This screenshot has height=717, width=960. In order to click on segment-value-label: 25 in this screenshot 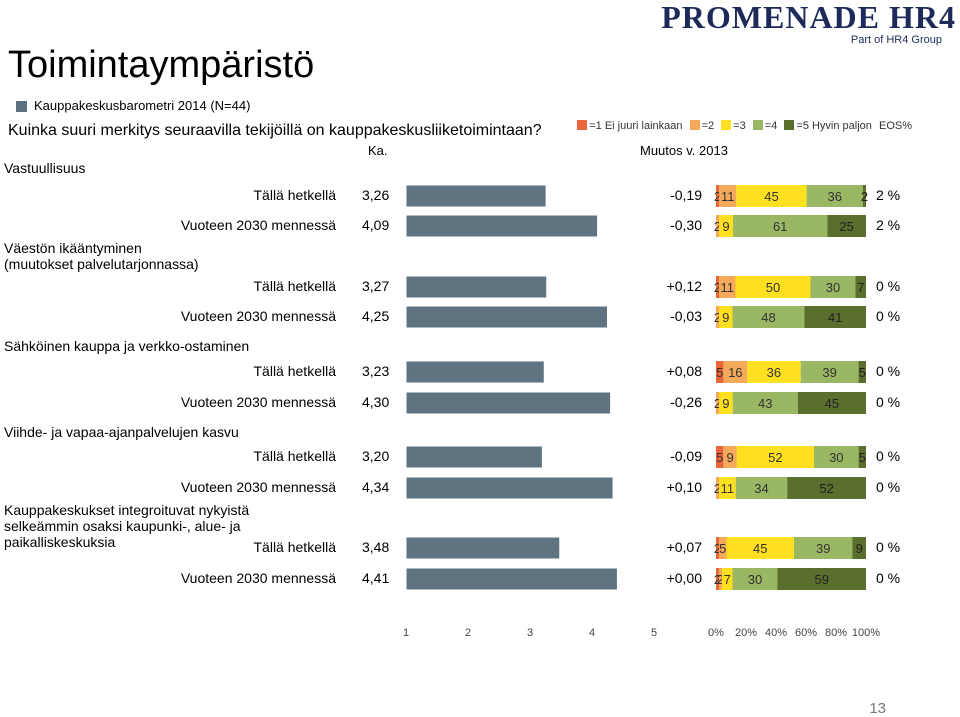, I will do `click(846, 226)`.